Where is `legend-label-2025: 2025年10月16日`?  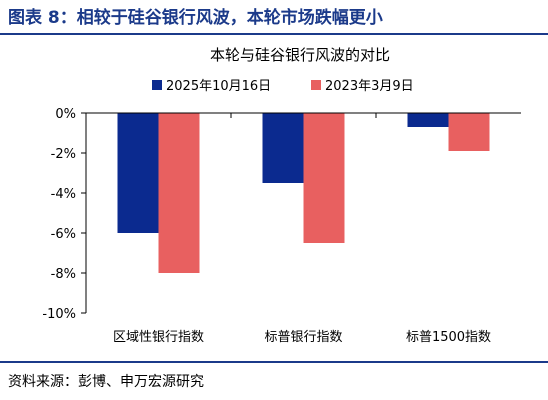
legend-label-2025: 2025年10月16日 is located at coordinates (218, 86).